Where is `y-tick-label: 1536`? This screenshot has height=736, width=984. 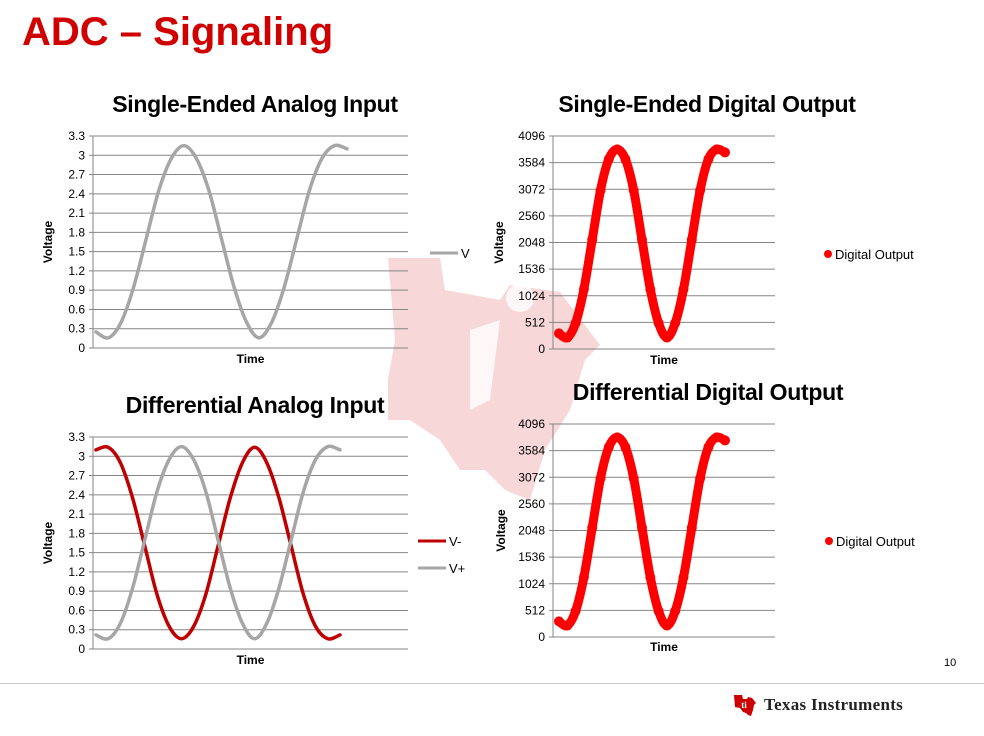 y-tick-label: 1536 is located at coordinates (531, 269).